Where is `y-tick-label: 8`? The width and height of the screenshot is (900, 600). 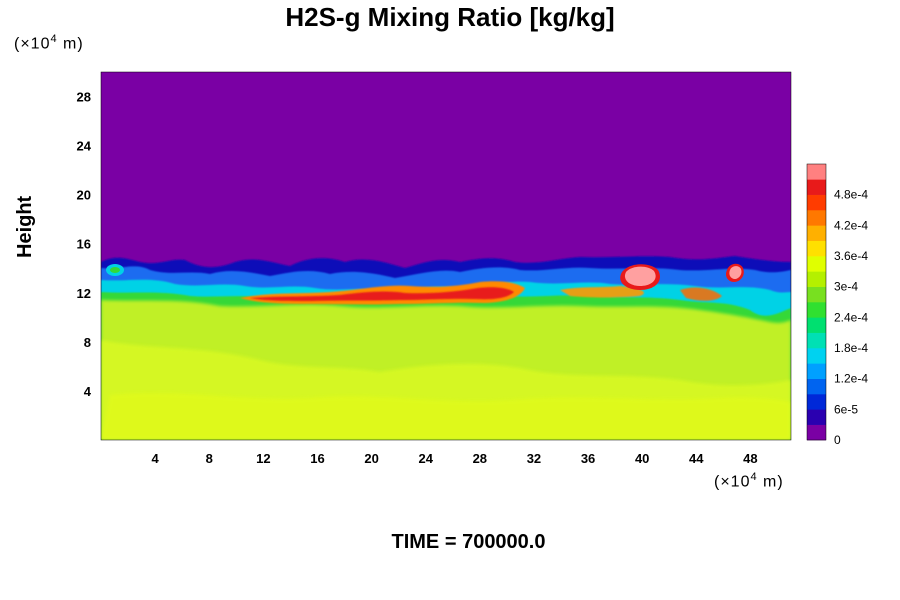
y-tick-label: 8 is located at coordinates (87, 342).